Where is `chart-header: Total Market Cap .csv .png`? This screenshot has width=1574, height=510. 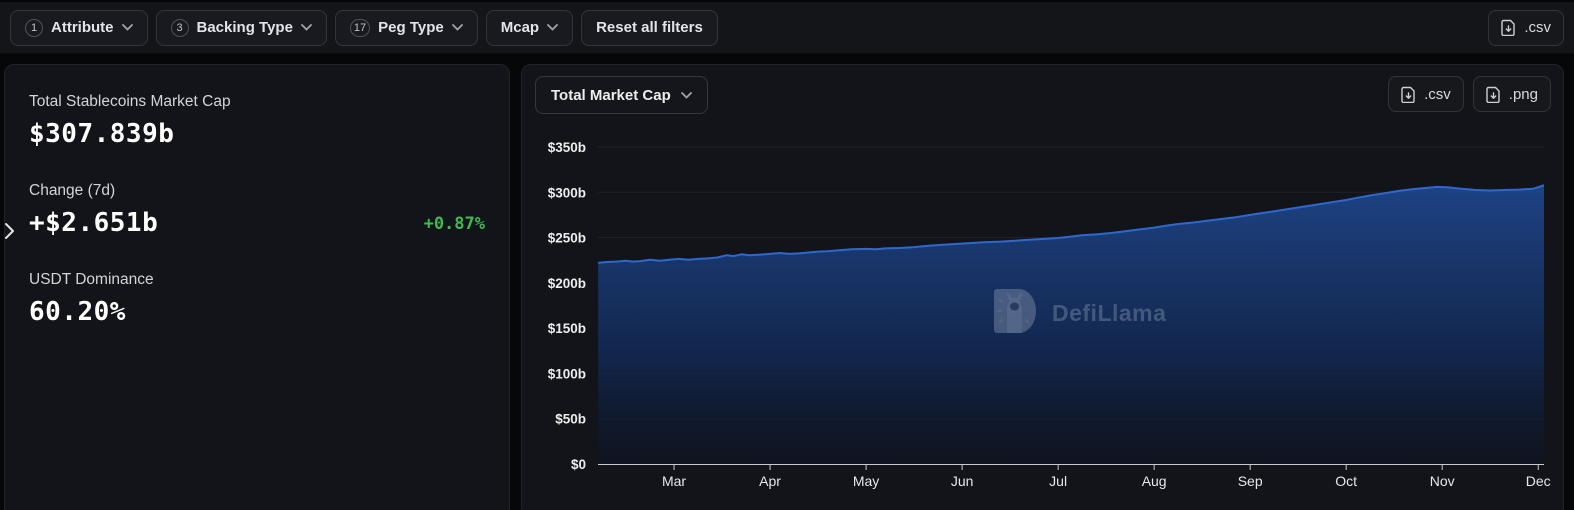 chart-header: Total Market Cap .csv .png is located at coordinates (1042, 95).